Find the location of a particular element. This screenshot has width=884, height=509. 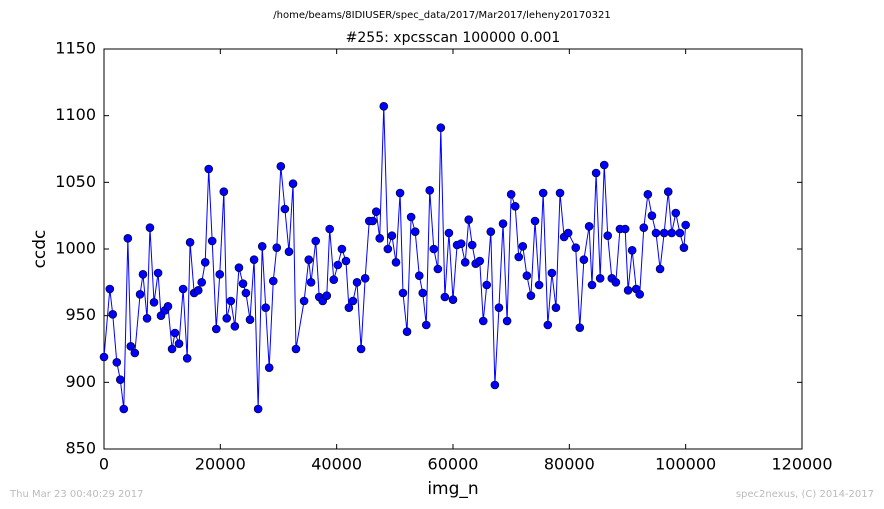

x-tick-label: 100000 is located at coordinates (685, 464).